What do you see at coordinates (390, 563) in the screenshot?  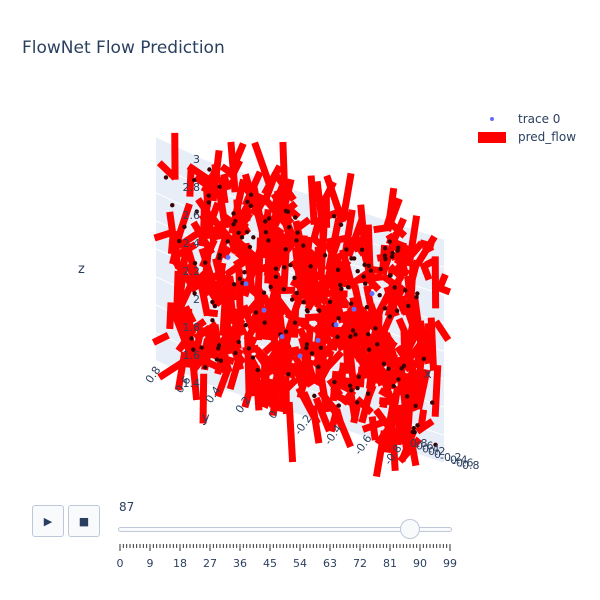 I see `slider-tick-label: 81` at bounding box center [390, 563].